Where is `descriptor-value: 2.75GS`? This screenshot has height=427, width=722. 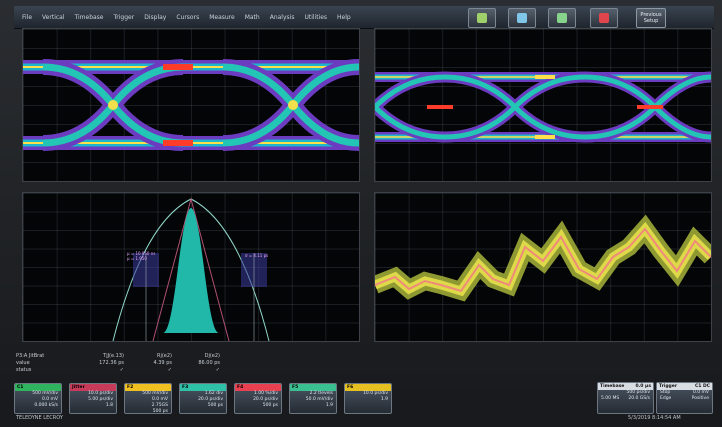 descriptor-value: 2.75GS is located at coordinates (159, 405).